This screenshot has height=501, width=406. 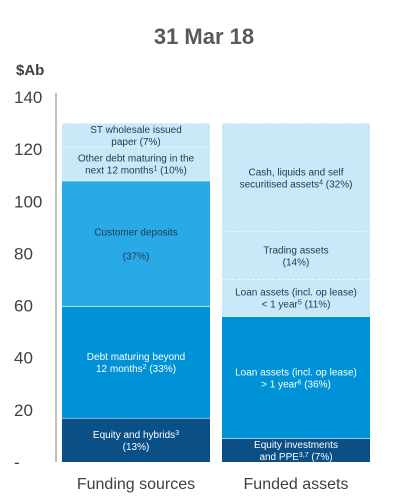 What do you see at coordinates (28, 97) in the screenshot?
I see `y-tick-label: 140` at bounding box center [28, 97].